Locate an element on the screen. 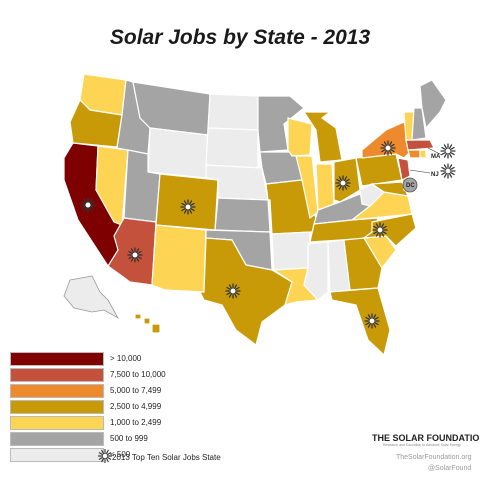  state-new-hampshire is located at coordinates (419, 124).